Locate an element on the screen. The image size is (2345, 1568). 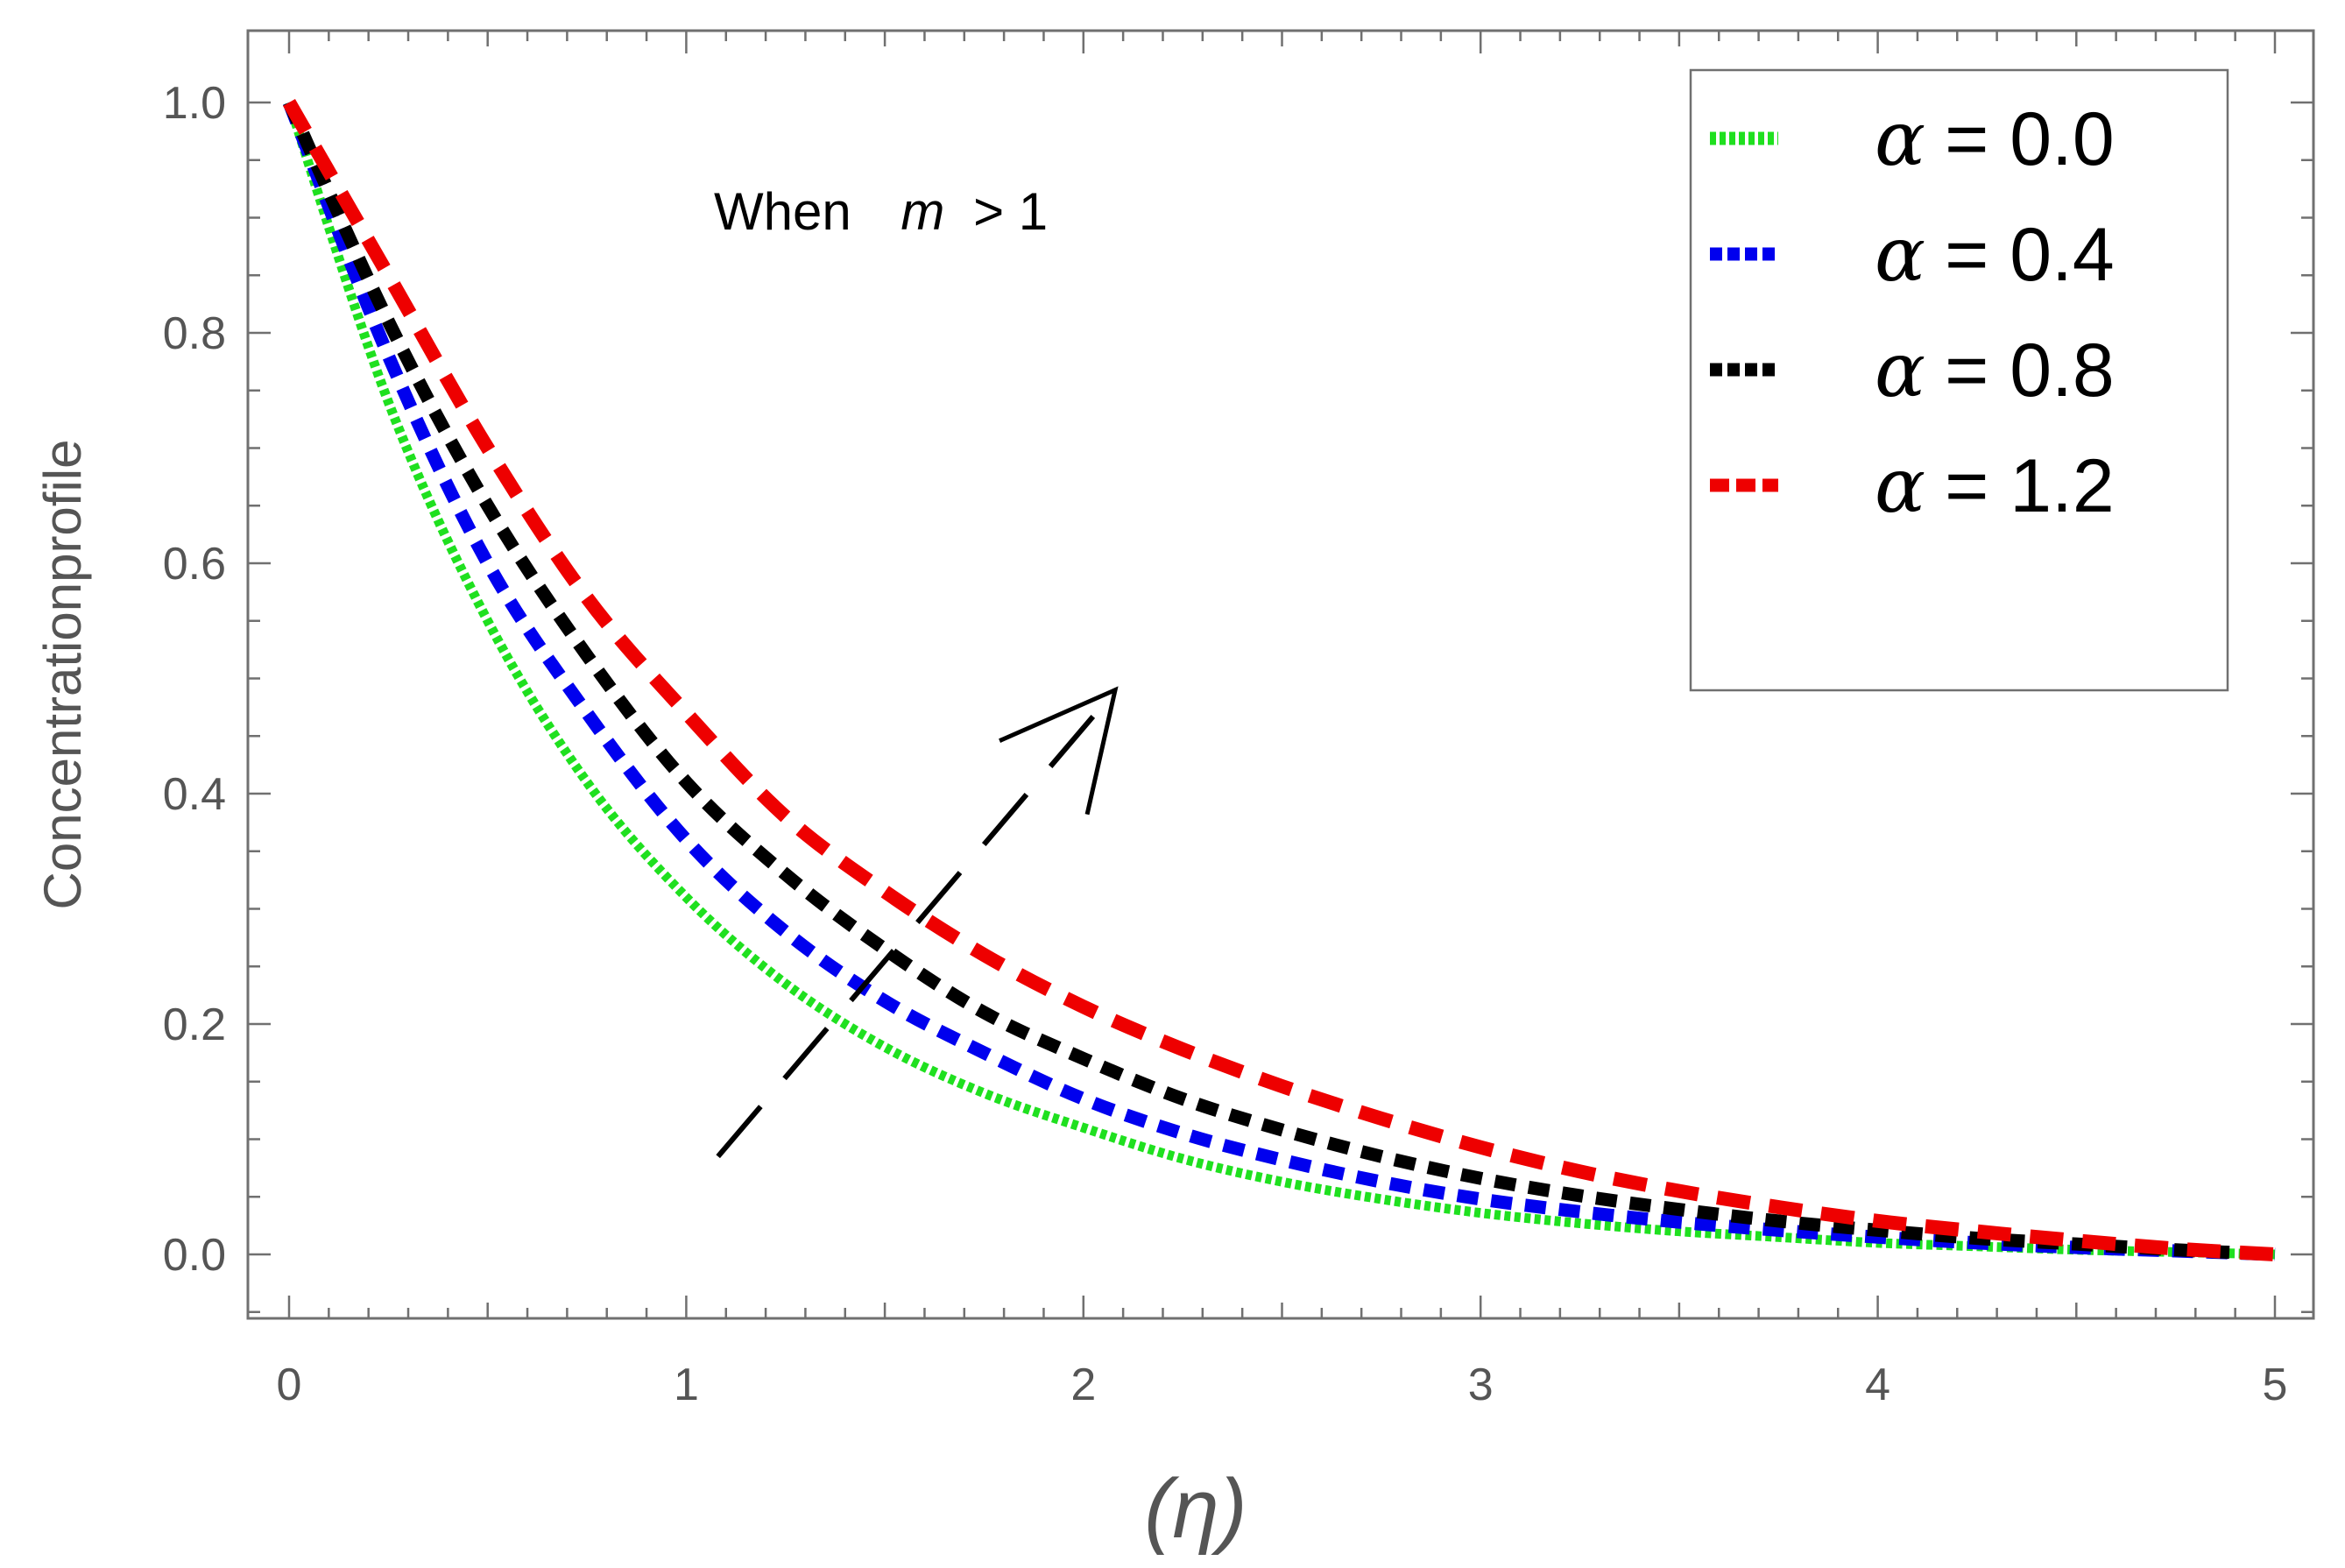
y-tick-label: 0.8 is located at coordinates (194, 333).